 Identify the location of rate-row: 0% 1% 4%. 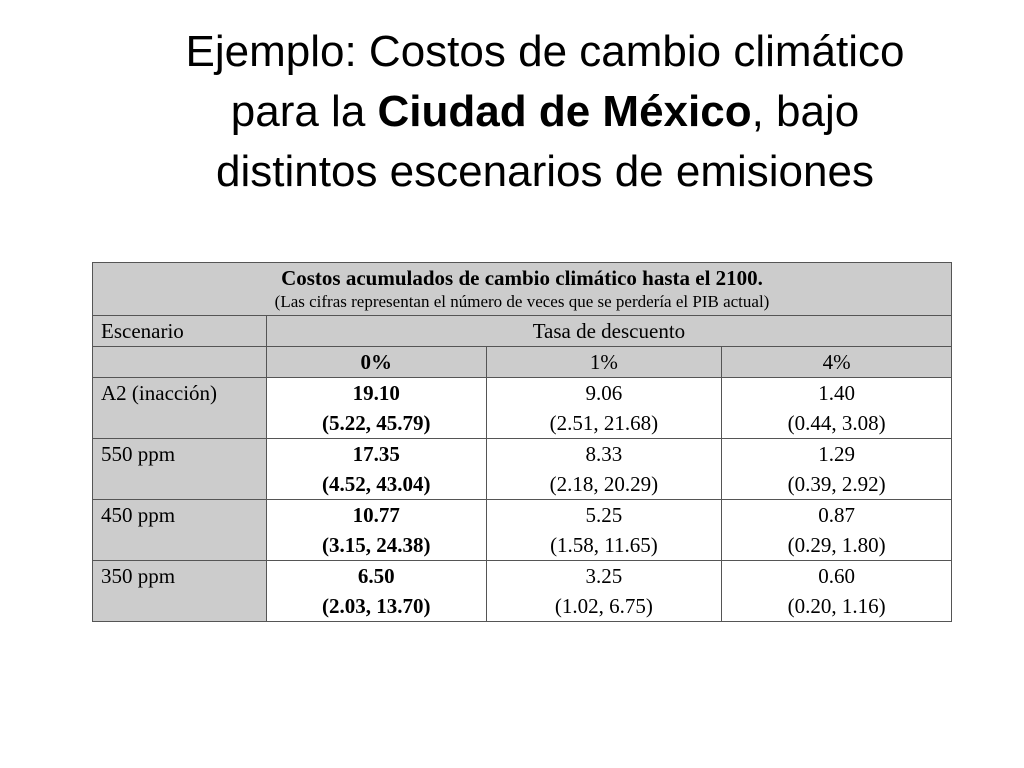
(522, 362).